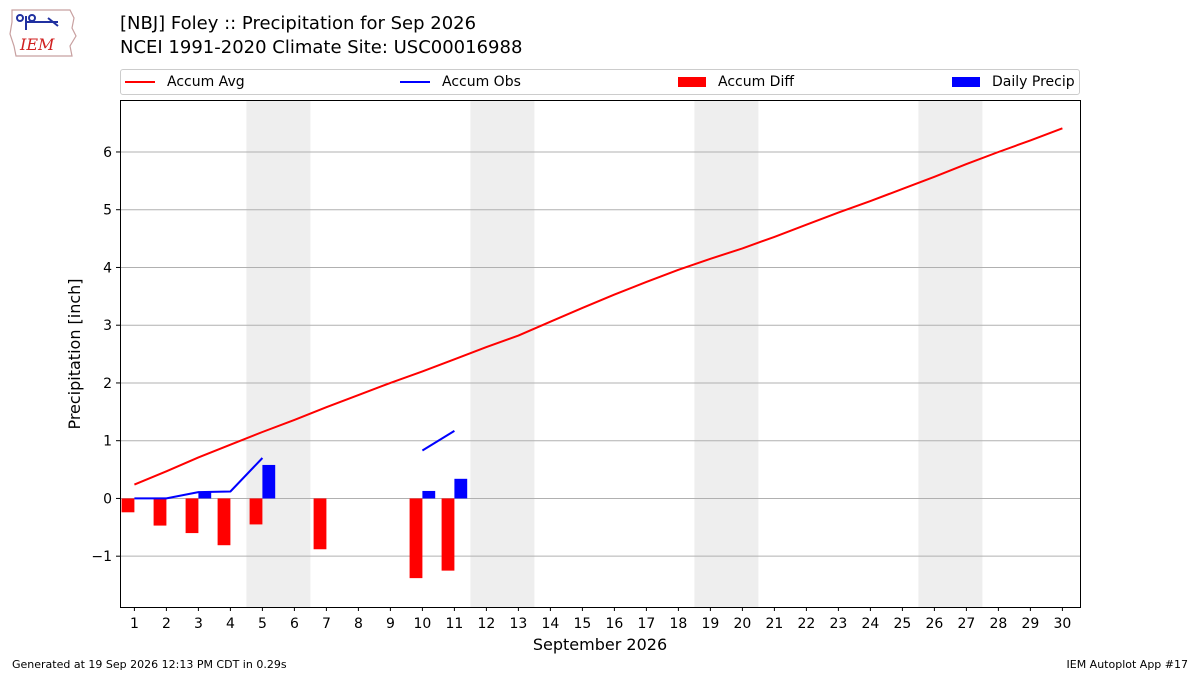 The height and width of the screenshot is (675, 1200). Describe the element at coordinates (518, 624) in the screenshot. I see `x-tick-label: 13` at that location.